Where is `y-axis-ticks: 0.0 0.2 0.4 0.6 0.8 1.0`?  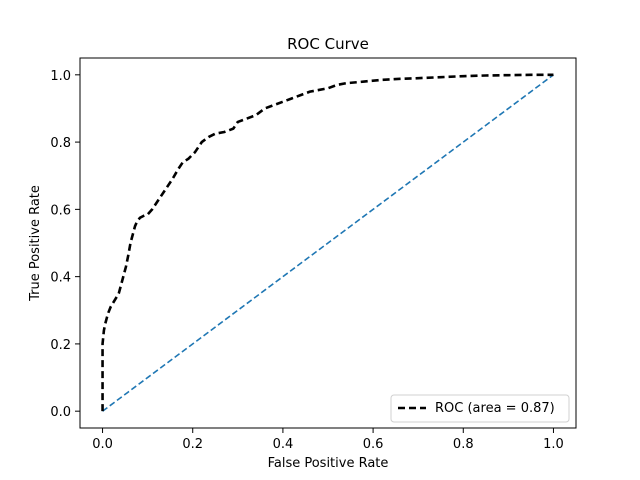
y-axis-ticks: 0.0 0.2 0.4 0.6 0.8 1.0 is located at coordinates (65, 244).